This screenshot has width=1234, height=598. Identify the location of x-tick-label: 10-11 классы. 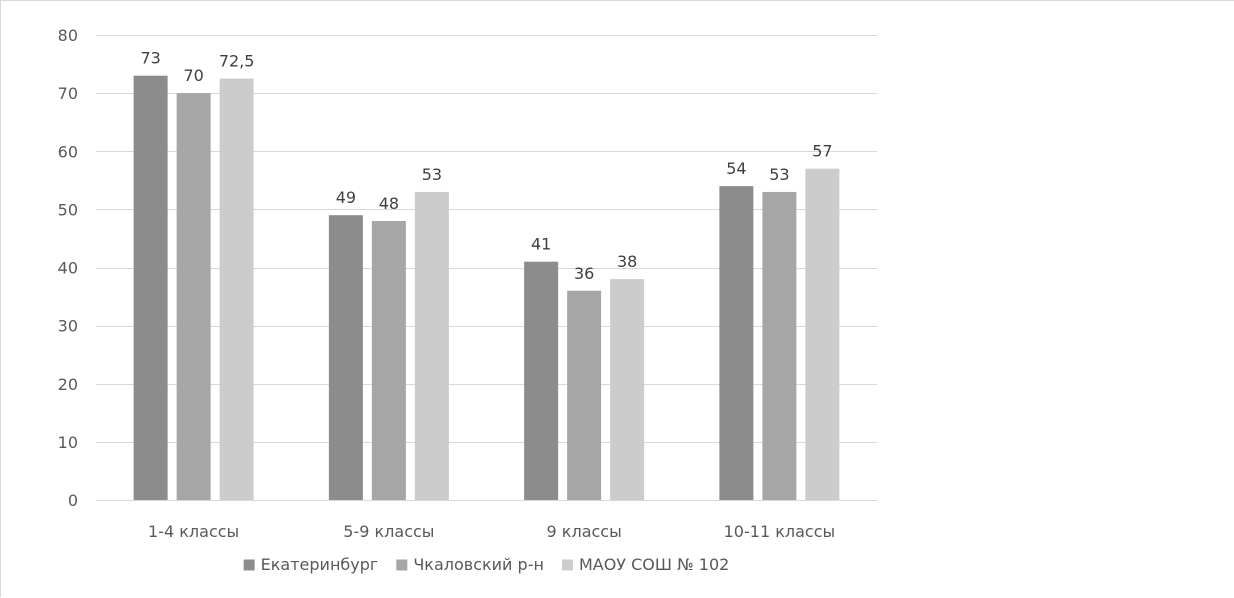
(780, 531).